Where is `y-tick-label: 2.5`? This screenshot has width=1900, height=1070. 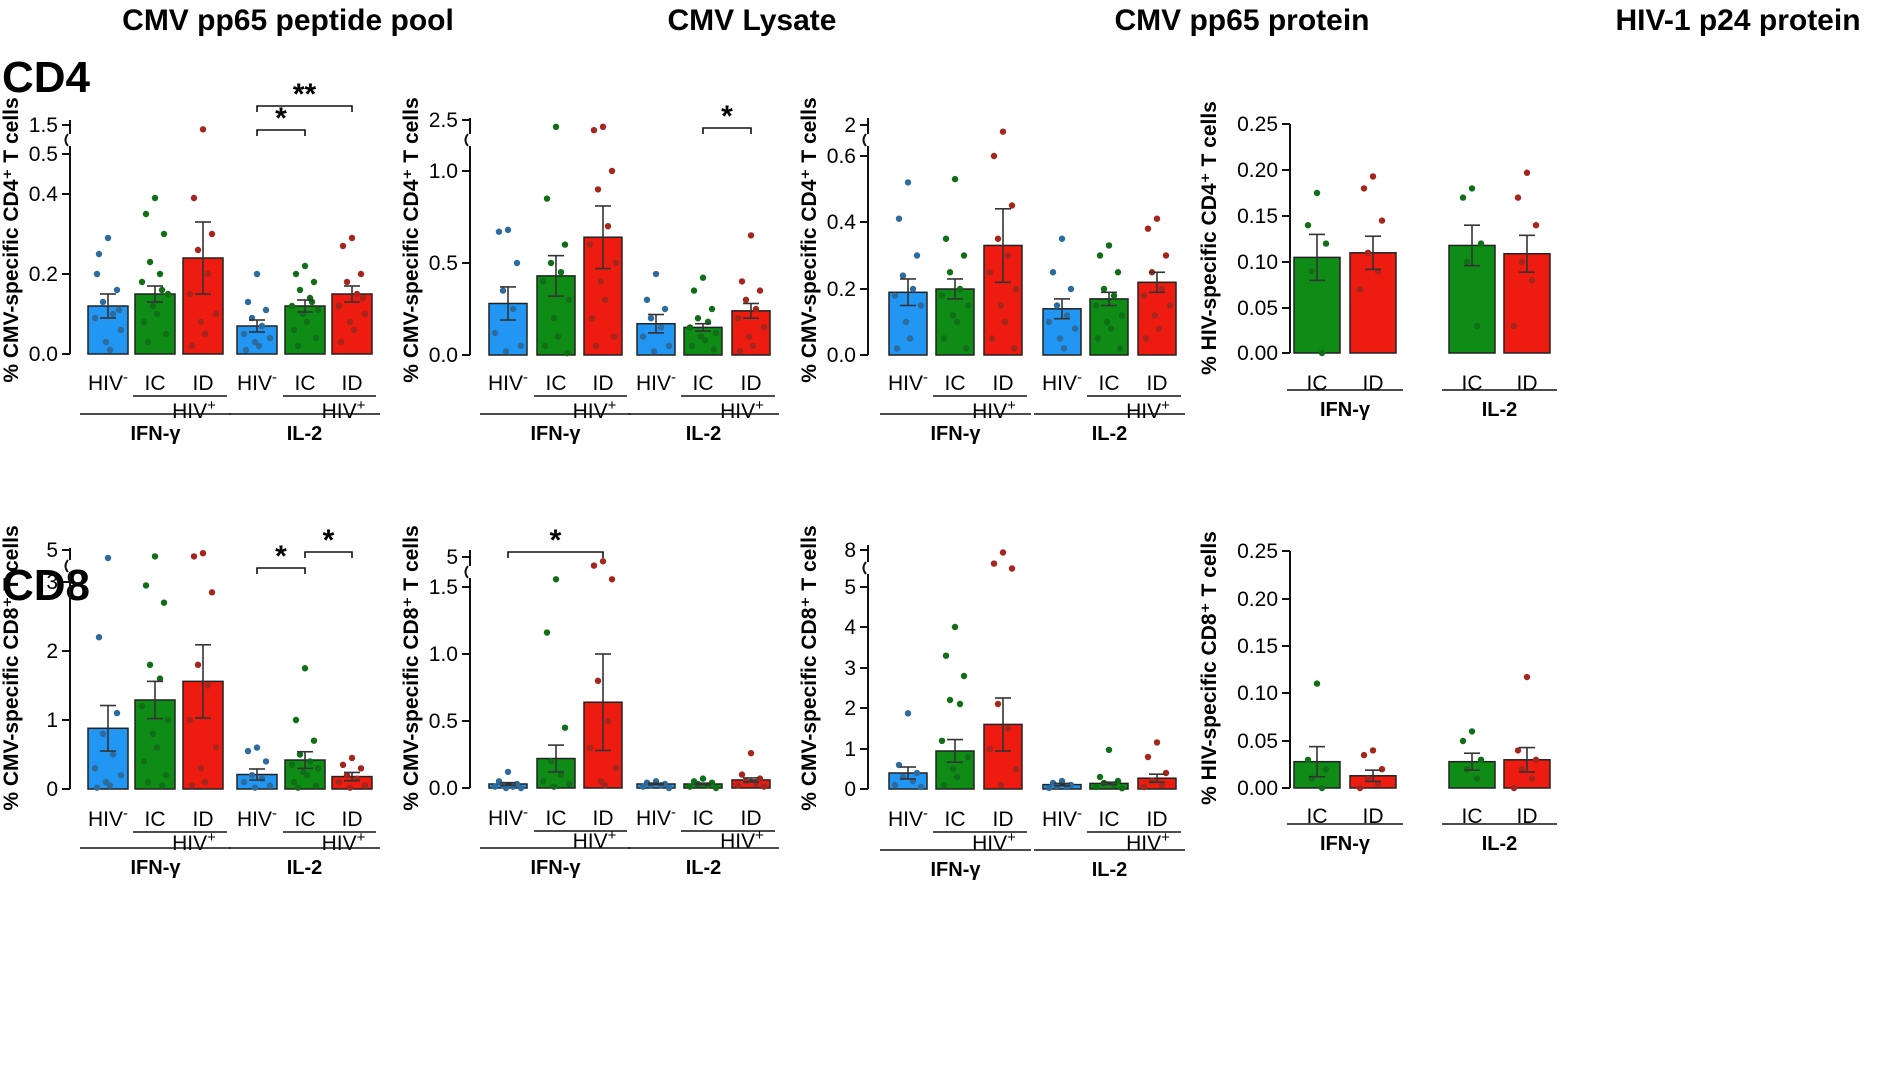
y-tick-label: 2.5 is located at coordinates (443, 120).